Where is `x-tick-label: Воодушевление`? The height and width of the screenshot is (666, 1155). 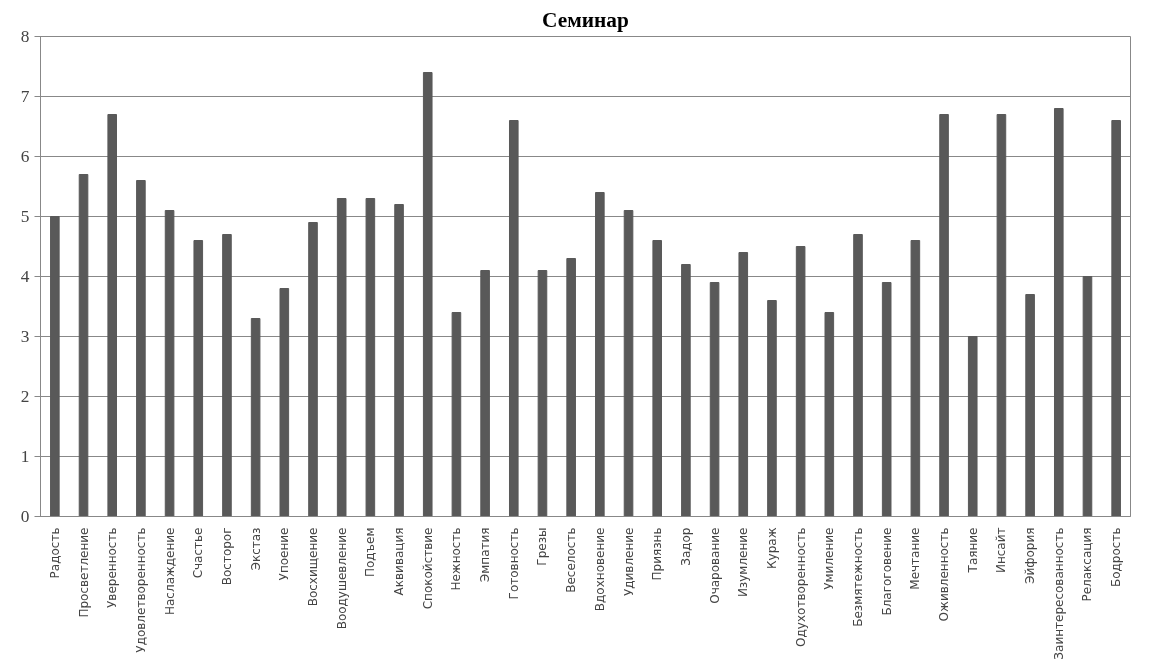
x-tick-label: Воодушевление is located at coordinates (341, 578).